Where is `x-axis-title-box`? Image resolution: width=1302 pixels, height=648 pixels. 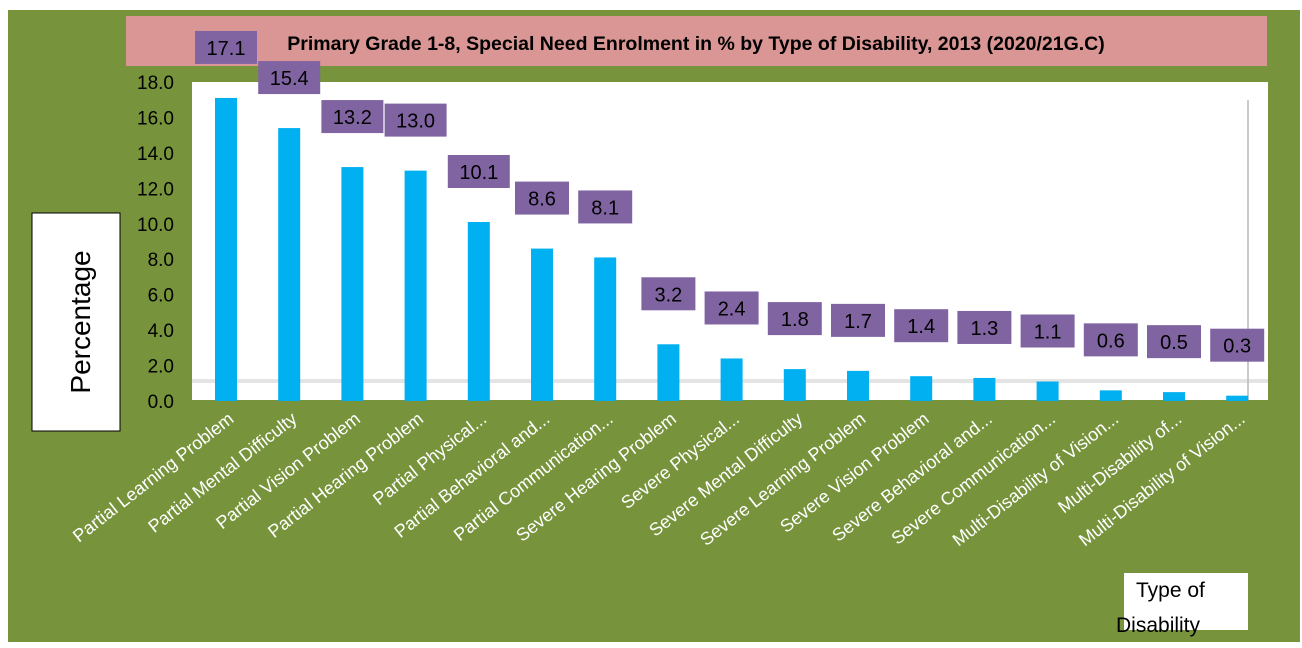
x-axis-title-box is located at coordinates (1186, 601).